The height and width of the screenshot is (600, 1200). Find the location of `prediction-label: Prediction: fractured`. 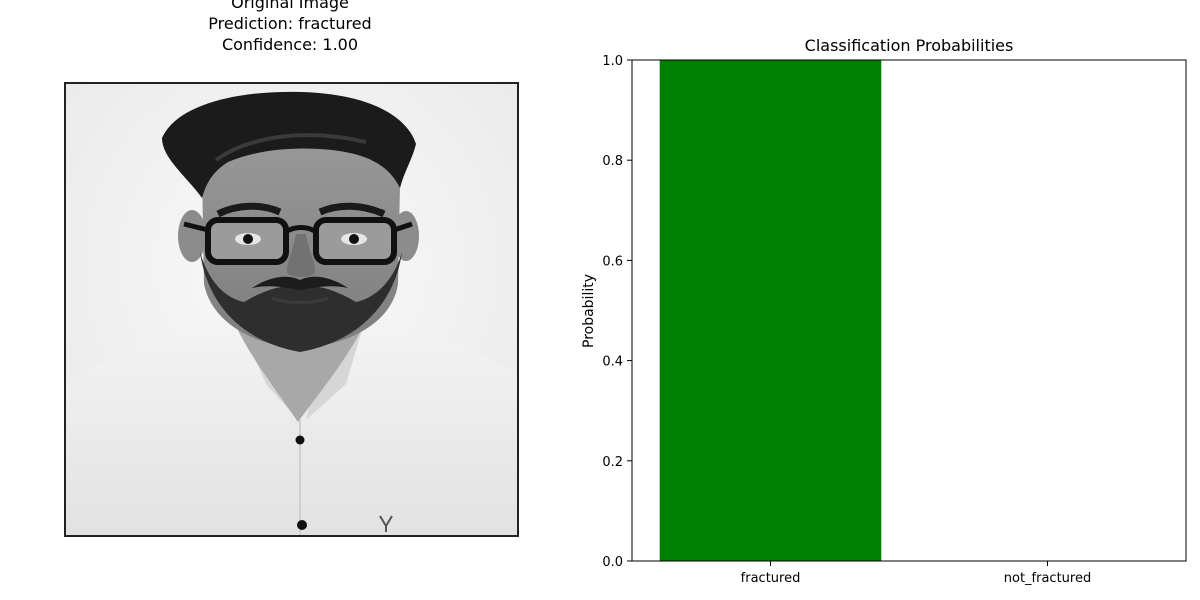

prediction-label: Prediction: fractured is located at coordinates (290, 23).